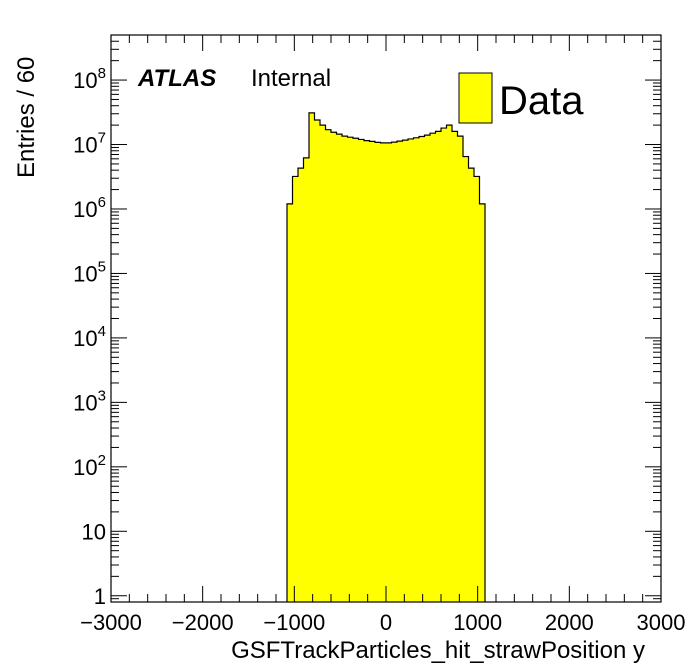  I want to click on internal-label: Internal, so click(291, 78).